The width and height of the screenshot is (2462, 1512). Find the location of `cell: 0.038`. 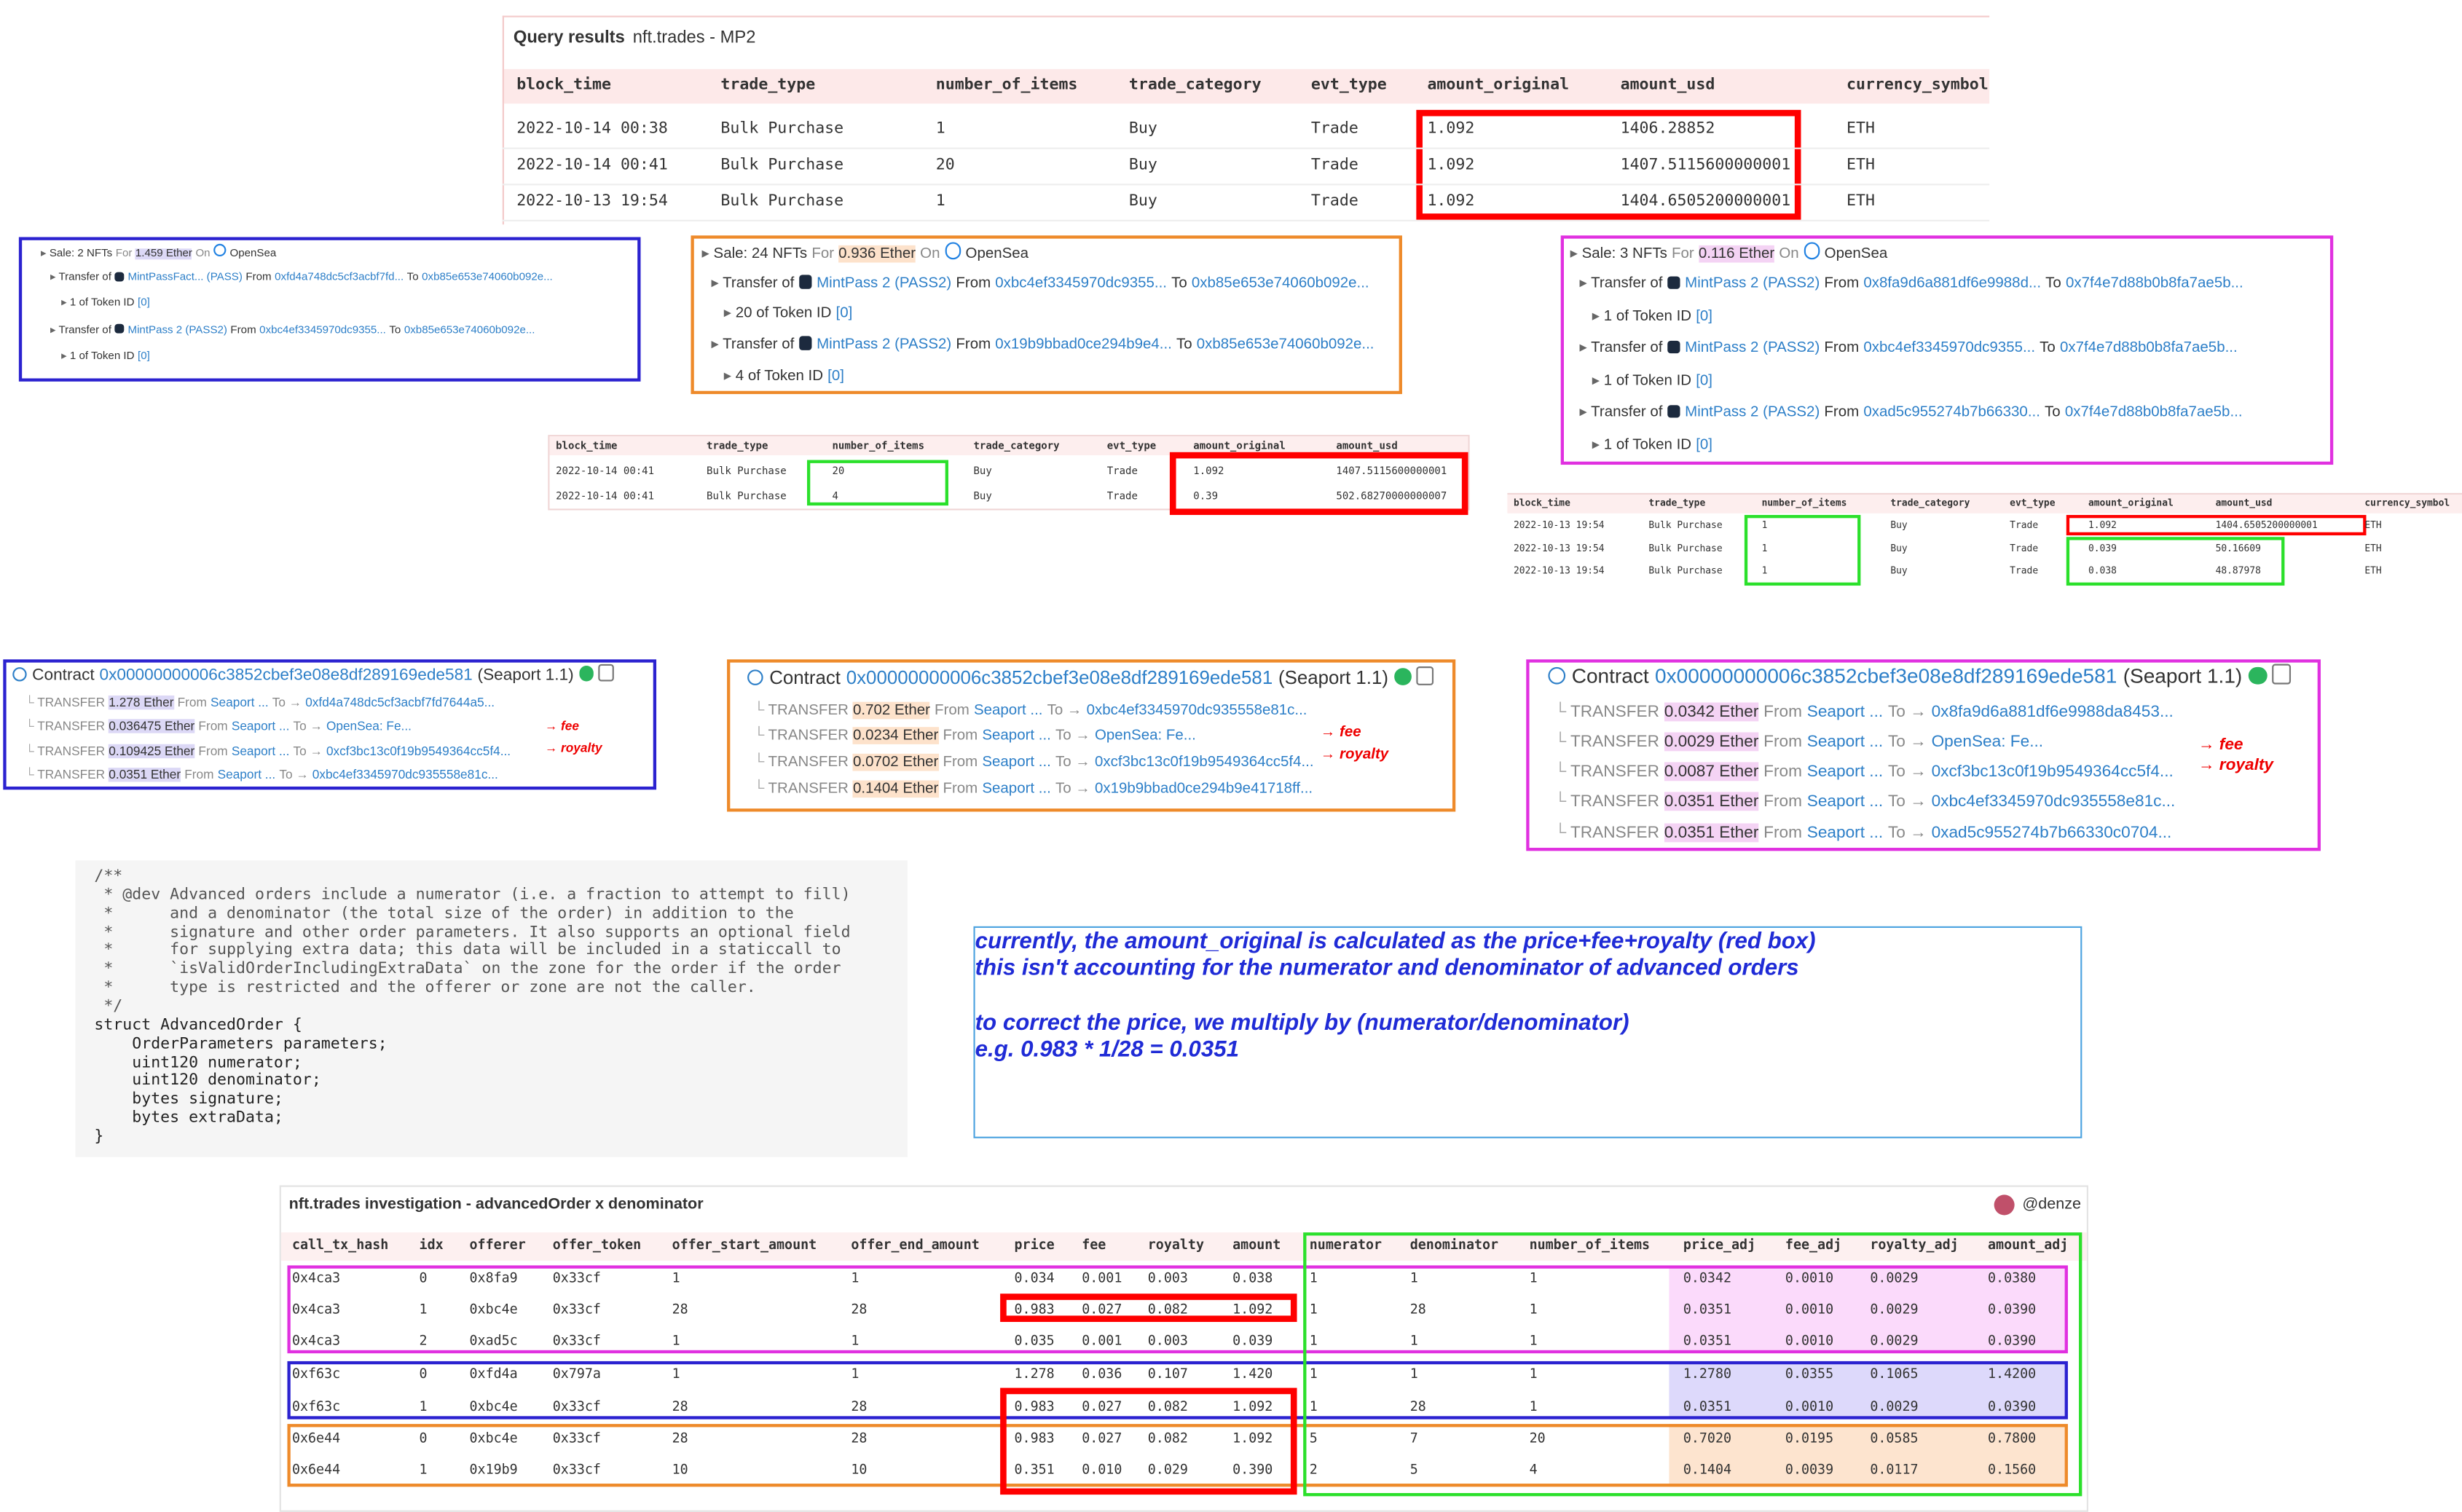

cell: 0.038 is located at coordinates (1252, 1279).